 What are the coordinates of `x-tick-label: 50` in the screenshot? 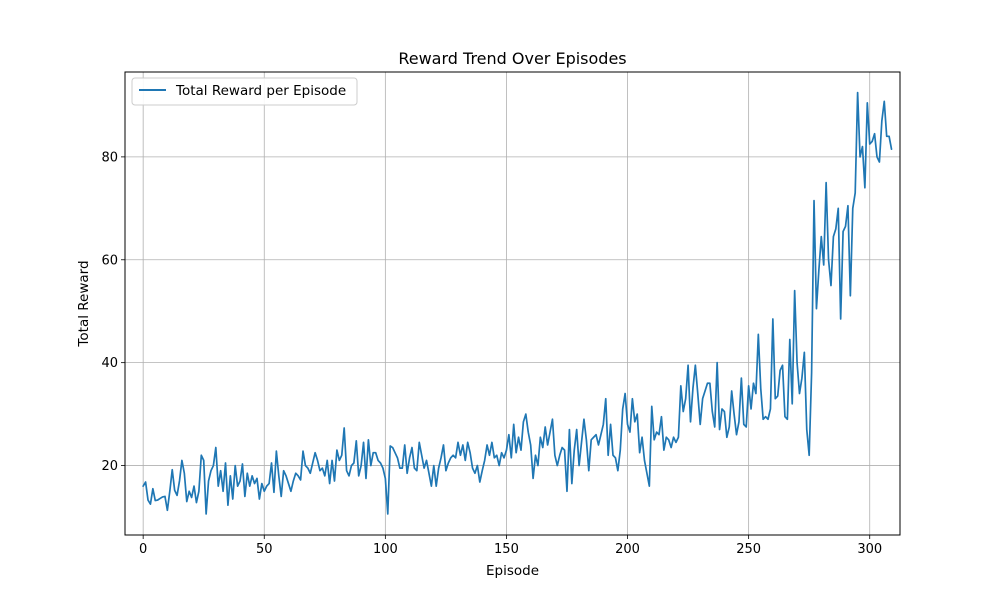 It's located at (264, 549).